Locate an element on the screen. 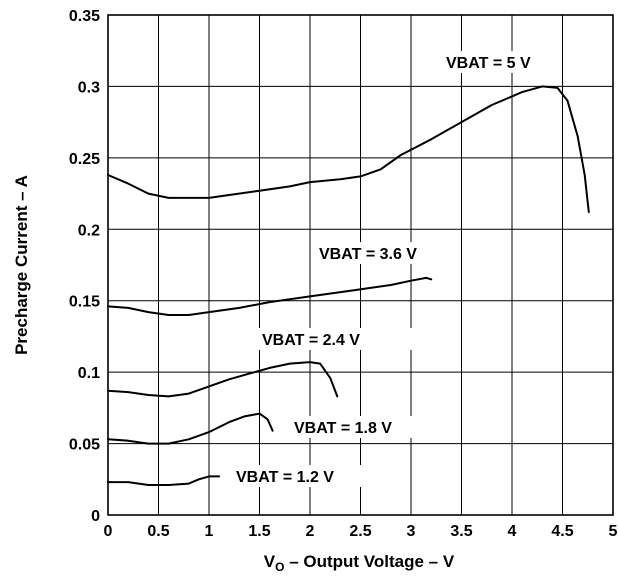 This screenshot has height=579, width=620. series-label-2-4v: VBAT = 2.4 V is located at coordinates (311, 340).